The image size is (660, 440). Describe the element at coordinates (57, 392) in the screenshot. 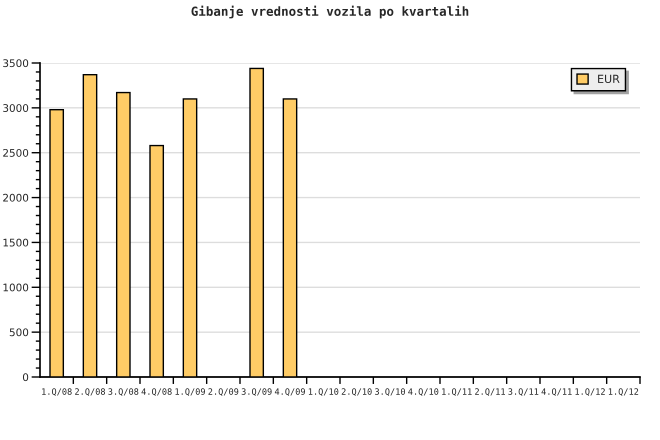

I see `x-tick-label: 1.Q/08` at that location.